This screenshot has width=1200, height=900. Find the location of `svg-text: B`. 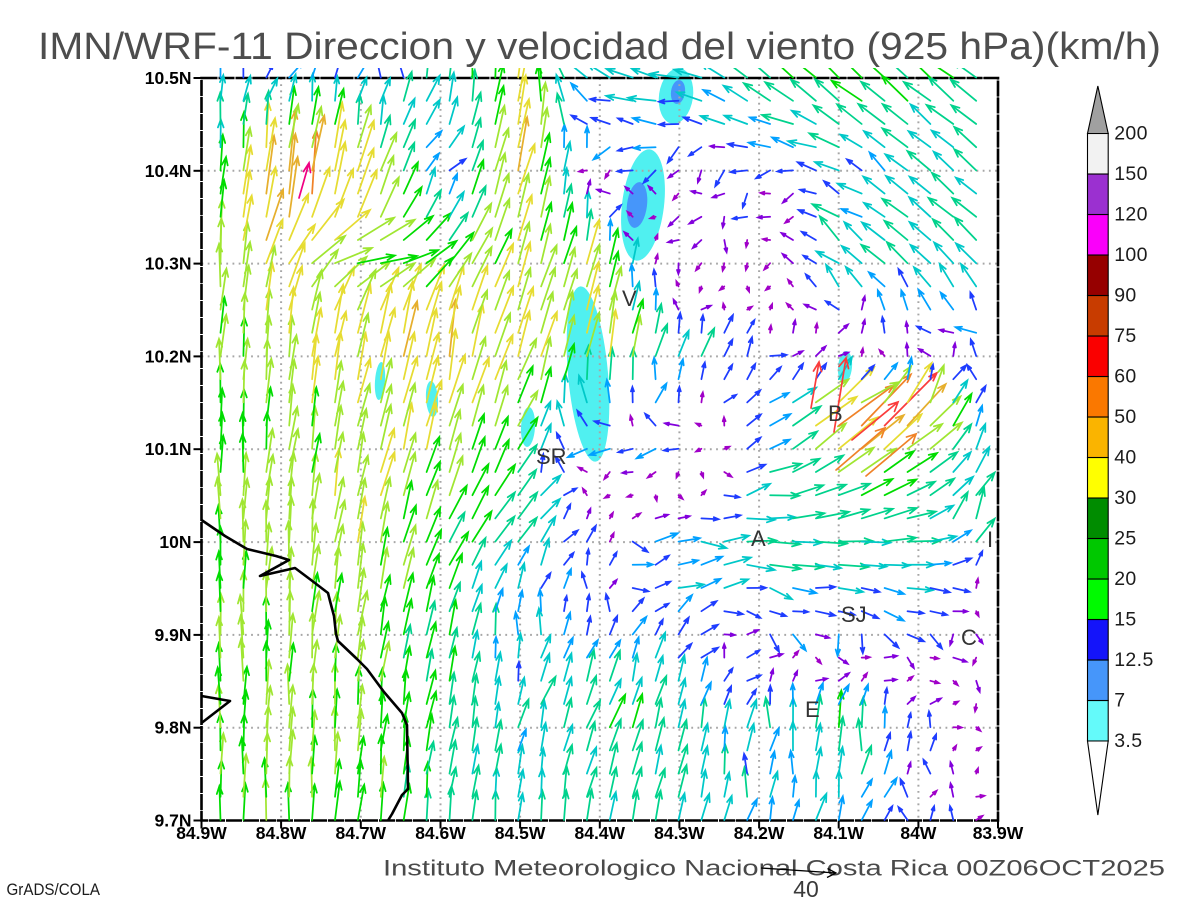

svg-text: B is located at coordinates (835, 413).